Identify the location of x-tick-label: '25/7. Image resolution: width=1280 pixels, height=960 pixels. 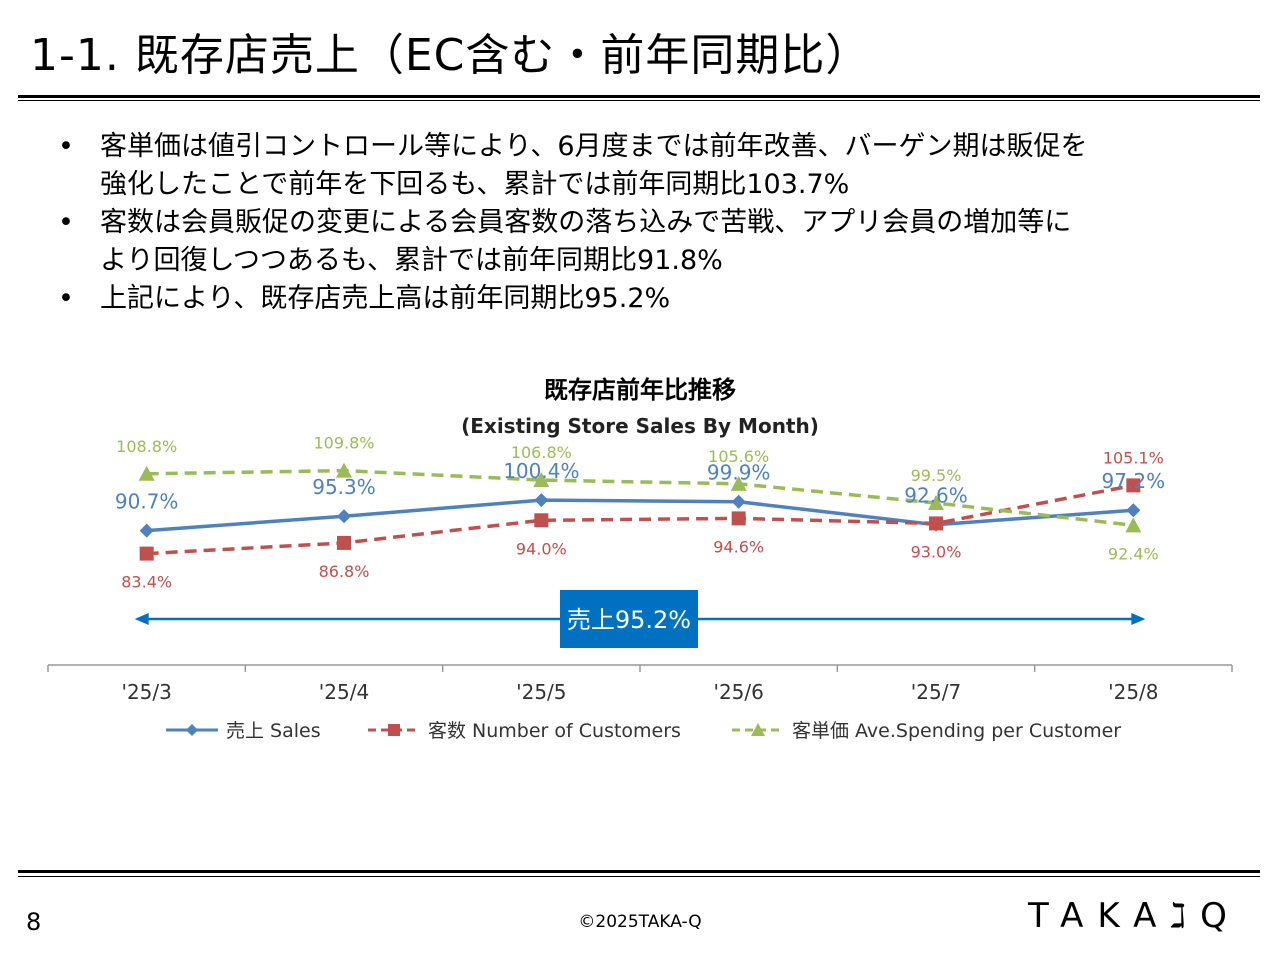
(936, 692).